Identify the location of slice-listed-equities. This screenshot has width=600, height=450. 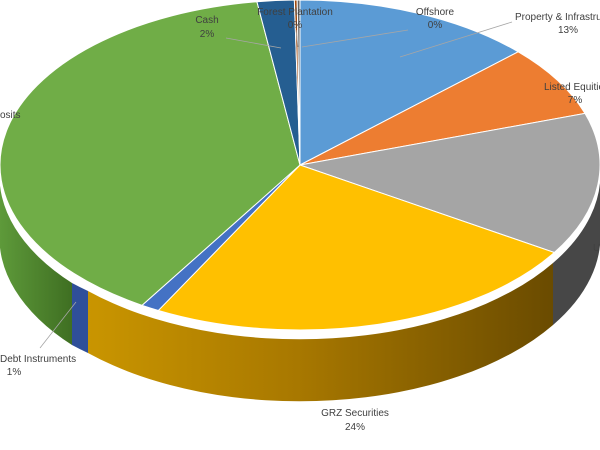
(442, 108).